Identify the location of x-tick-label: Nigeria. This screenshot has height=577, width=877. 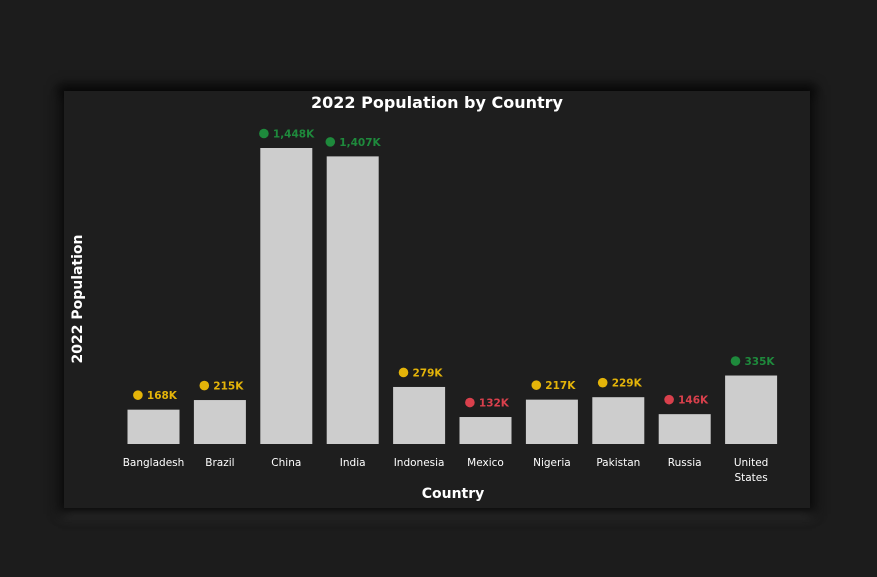
(552, 463).